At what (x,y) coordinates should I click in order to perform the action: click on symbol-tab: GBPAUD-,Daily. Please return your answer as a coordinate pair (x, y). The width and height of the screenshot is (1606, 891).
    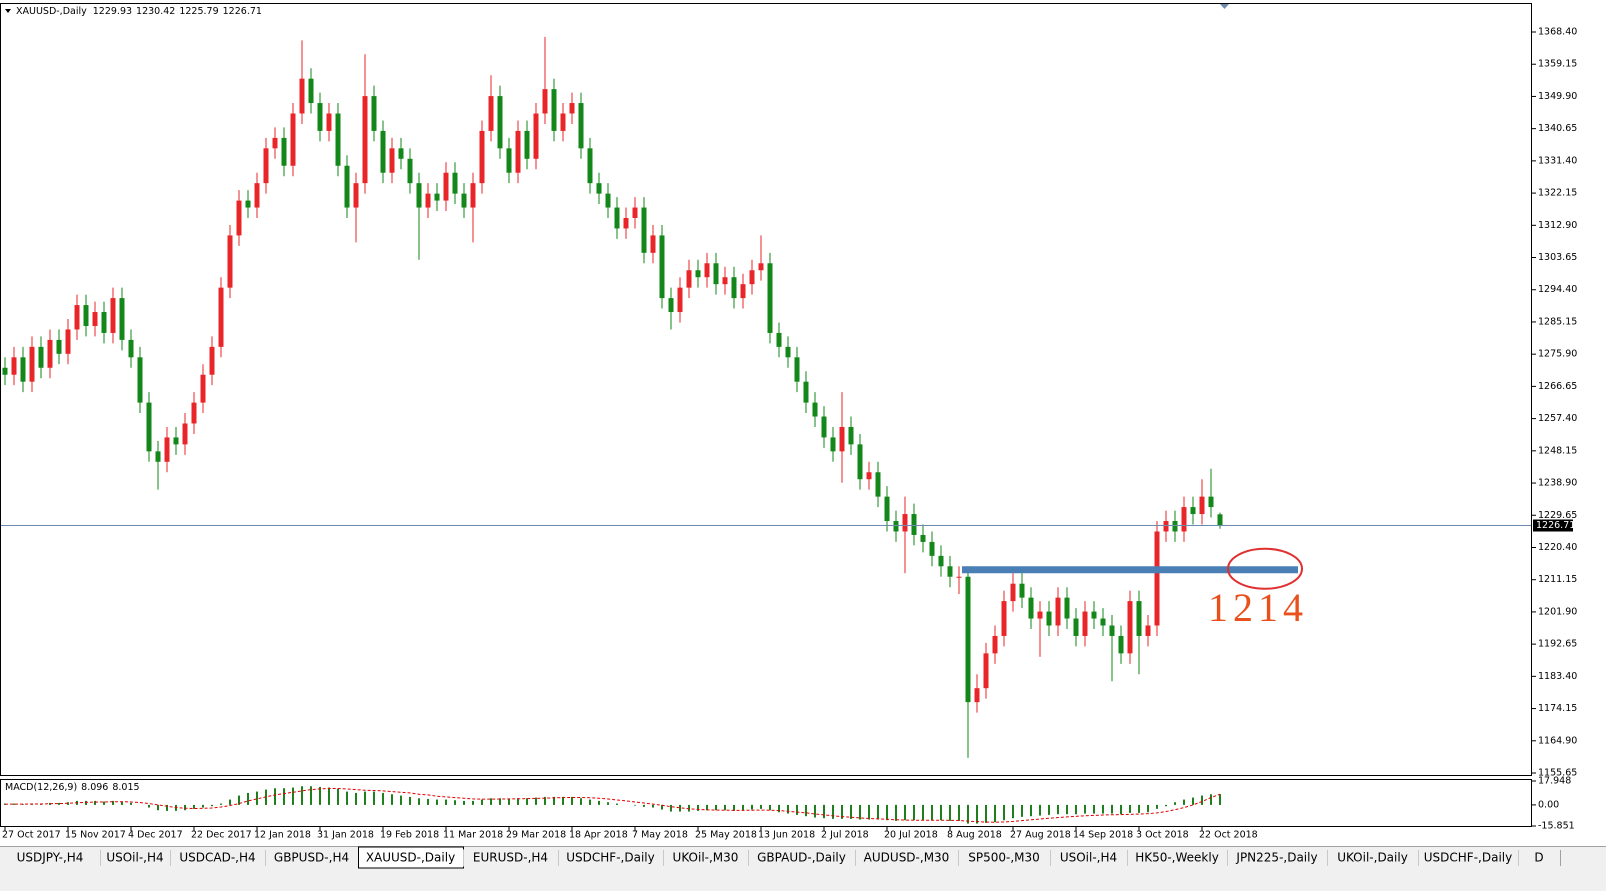
    Looking at the image, I should click on (802, 858).